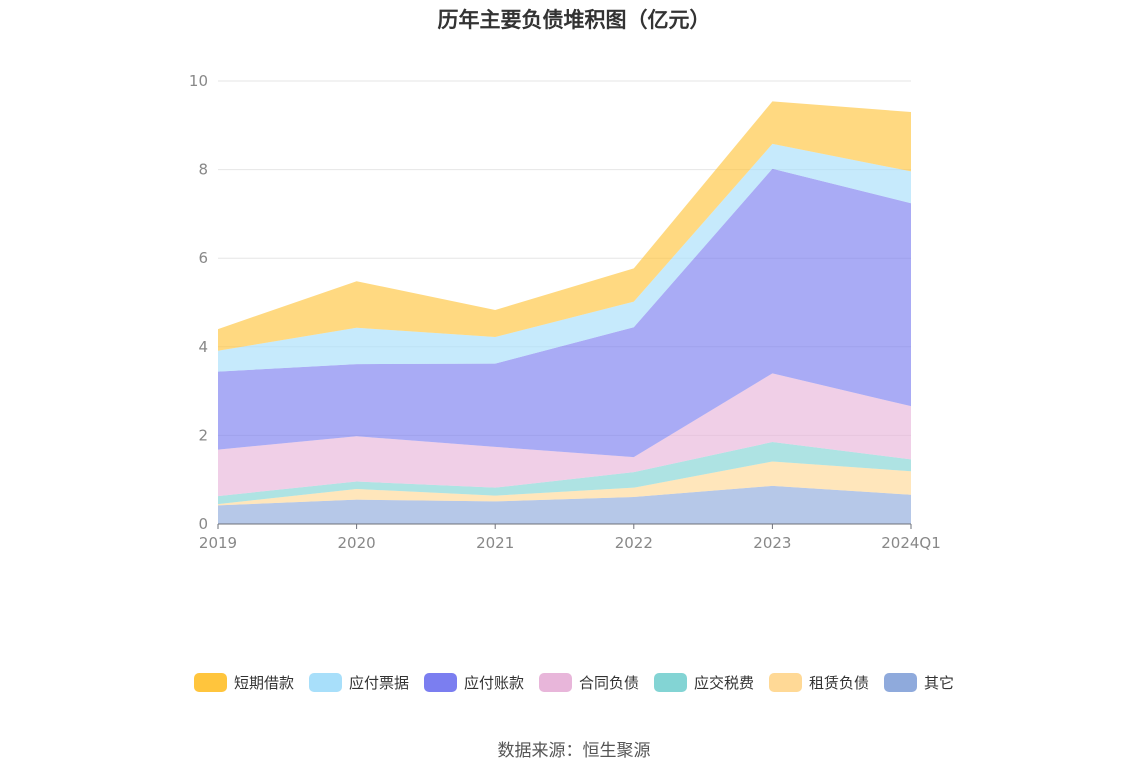  I want to click on chart-title: 历年主要负债堆积图（亿元）, so click(574, 20).